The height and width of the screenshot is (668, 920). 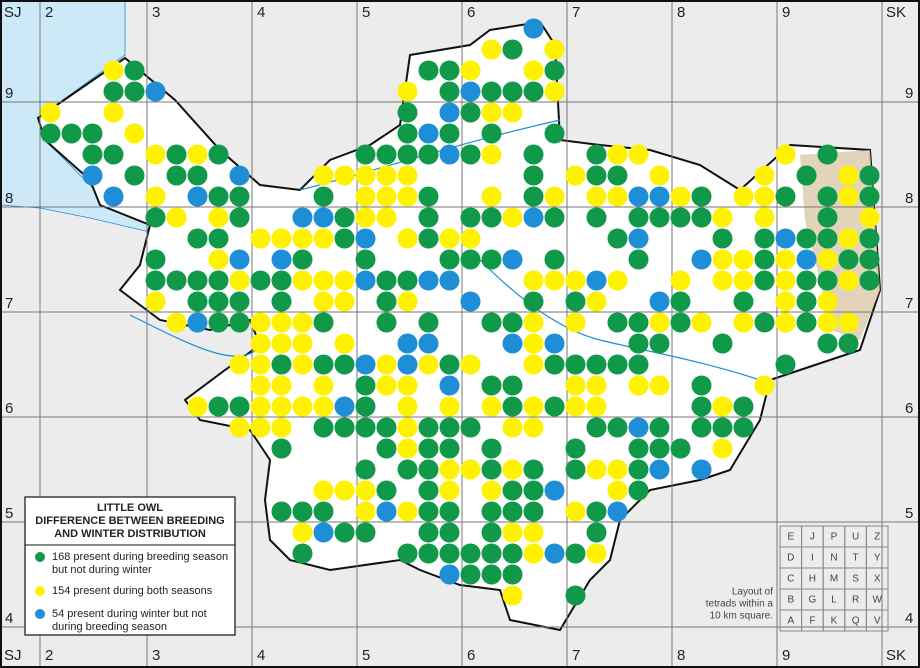 What do you see at coordinates (129, 521) in the screenshot?
I see `legend-title: DIFFERENCE BETWEEN BREEDING` at bounding box center [129, 521].